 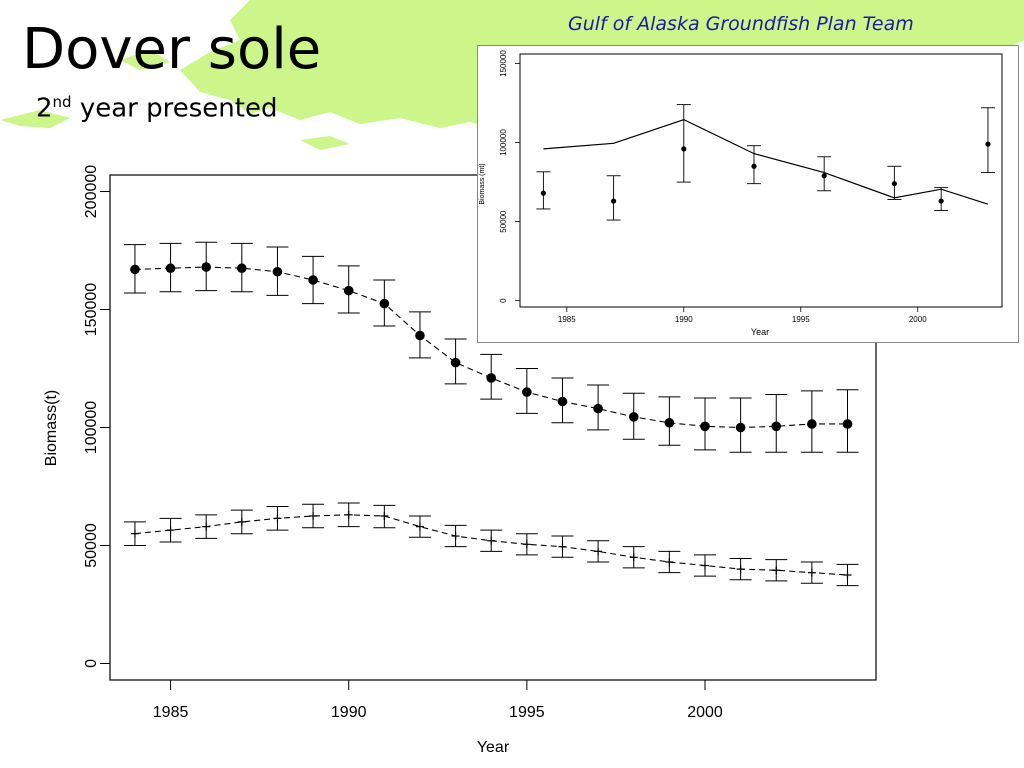 I want to click on series-0-point-1991, so click(x=384, y=303).